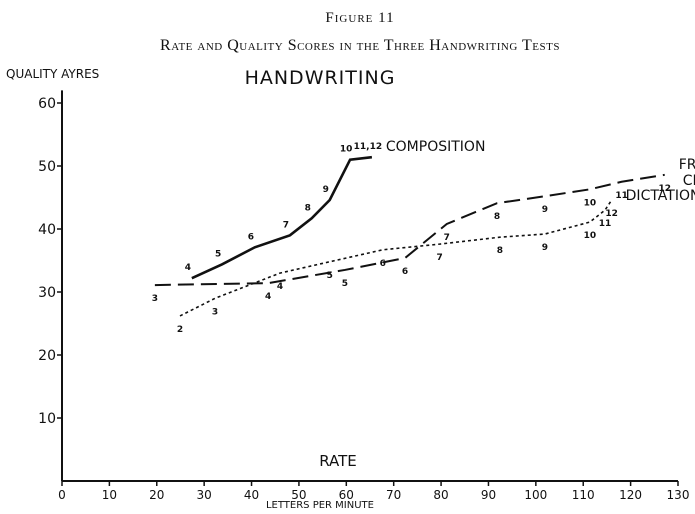  What do you see at coordinates (488, 495) in the screenshot?
I see `x-tick-label: 90` at bounding box center [488, 495].